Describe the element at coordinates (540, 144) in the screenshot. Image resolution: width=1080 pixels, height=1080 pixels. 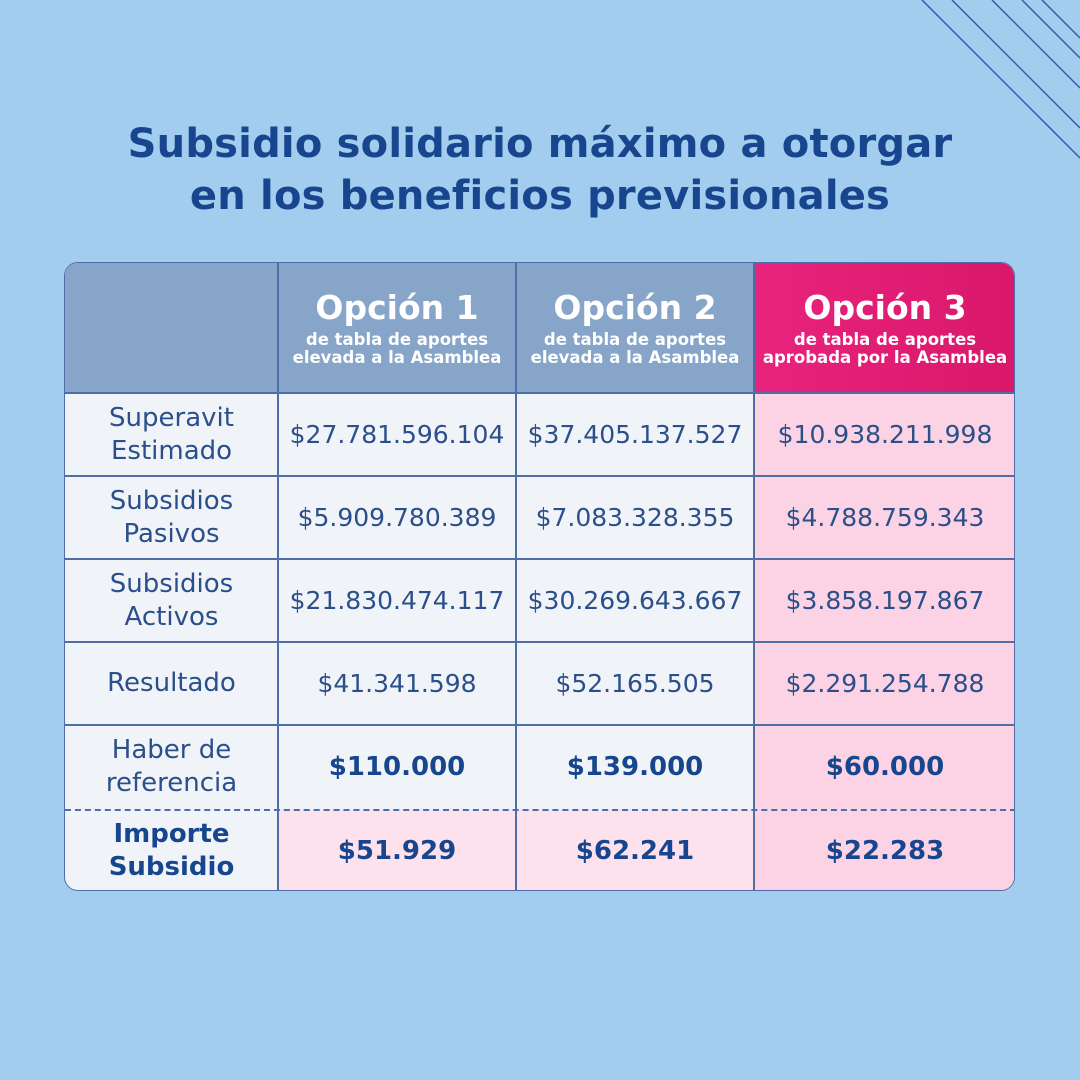
I see `title-line-1: Subsidio solidario máximo a otorgar` at that location.